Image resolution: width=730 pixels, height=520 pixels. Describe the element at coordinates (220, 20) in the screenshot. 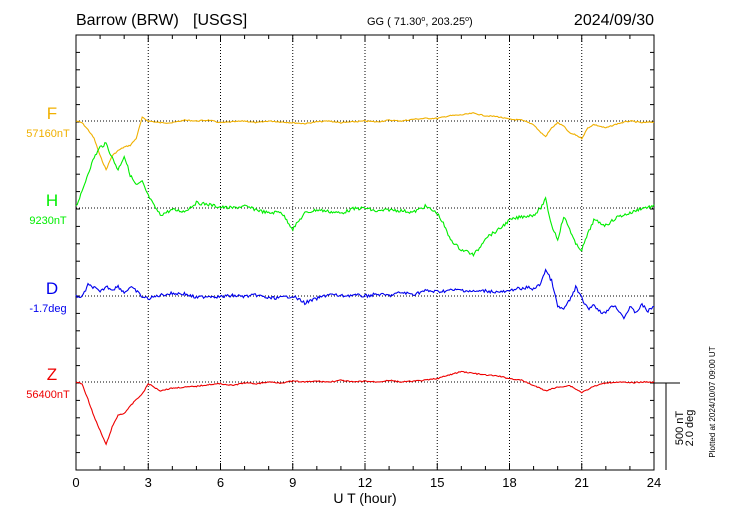

I see `agency-label: [USGS]` at that location.